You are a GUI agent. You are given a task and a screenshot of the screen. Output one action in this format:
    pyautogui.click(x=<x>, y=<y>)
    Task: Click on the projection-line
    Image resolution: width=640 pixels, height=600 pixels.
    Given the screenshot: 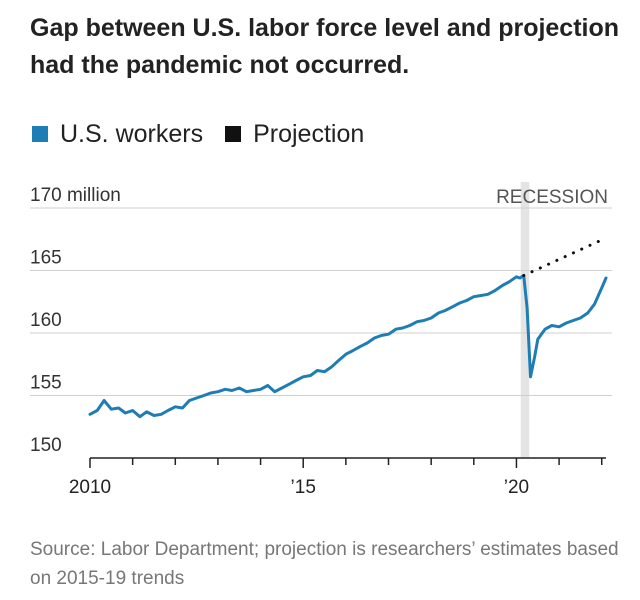 What is the action you would take?
    pyautogui.click(x=565, y=256)
    